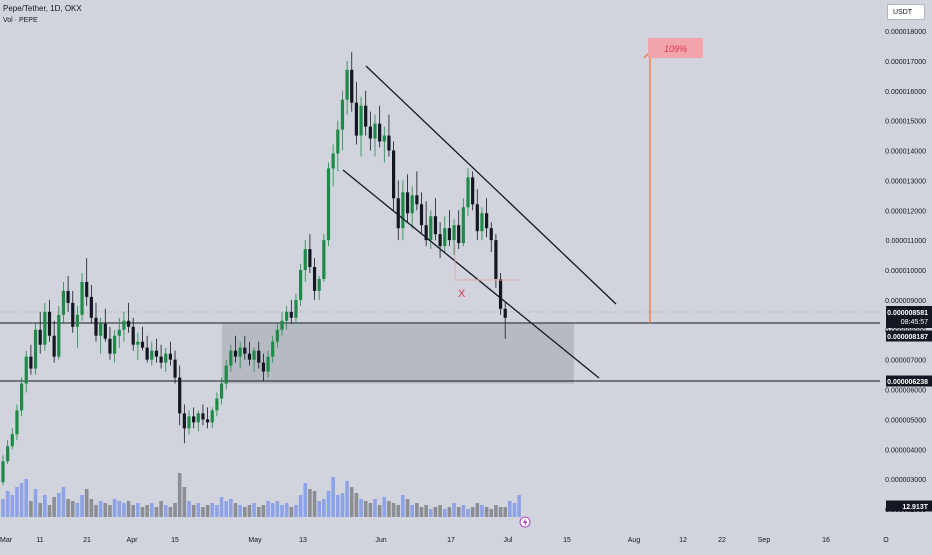  I want to click on x-tick-label: Sep, so click(764, 540).